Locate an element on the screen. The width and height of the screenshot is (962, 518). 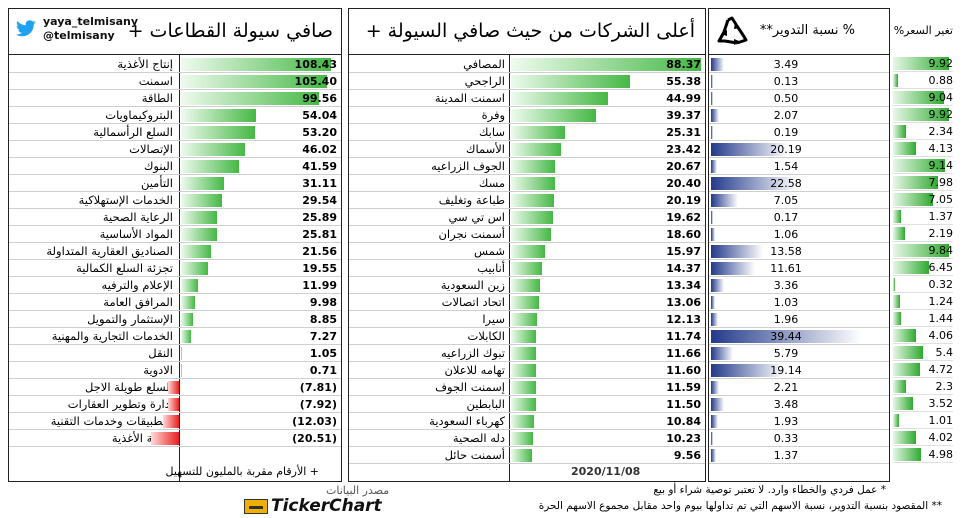
company-row: أنابيب 14.37 is located at coordinates (527, 268).